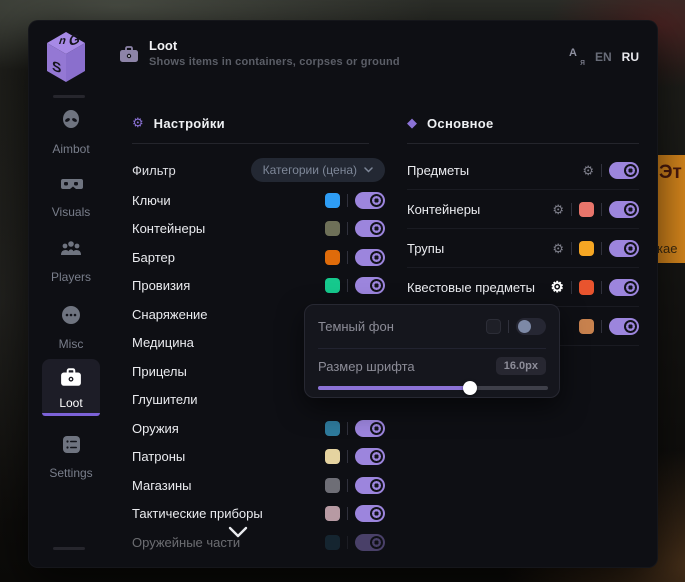 The height and width of the screenshot is (582, 685). What do you see at coordinates (71, 119) in the screenshot?
I see `alien-icon` at bounding box center [71, 119].